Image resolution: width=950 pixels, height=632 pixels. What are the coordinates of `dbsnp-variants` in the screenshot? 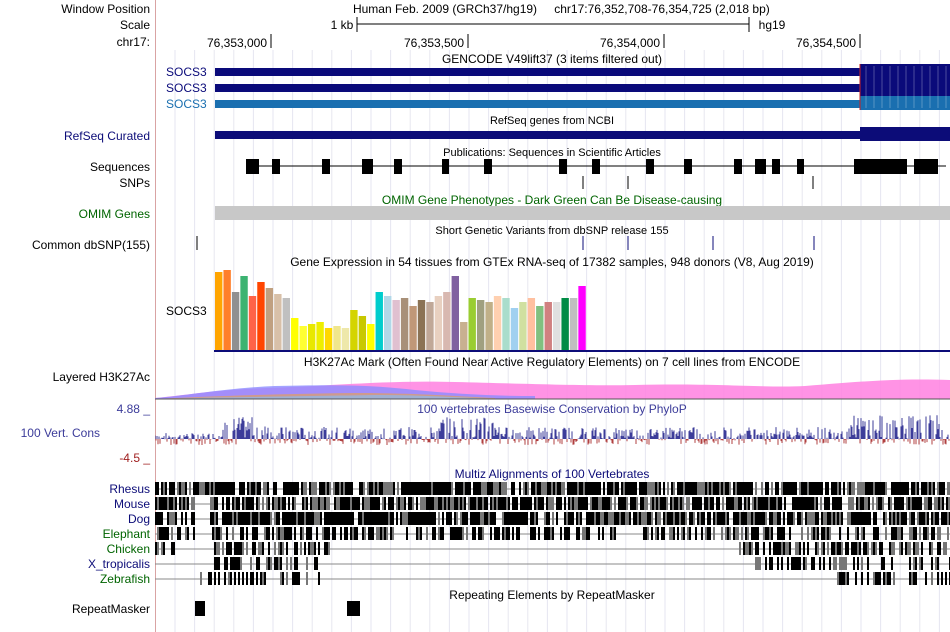 It's located at (552, 244).